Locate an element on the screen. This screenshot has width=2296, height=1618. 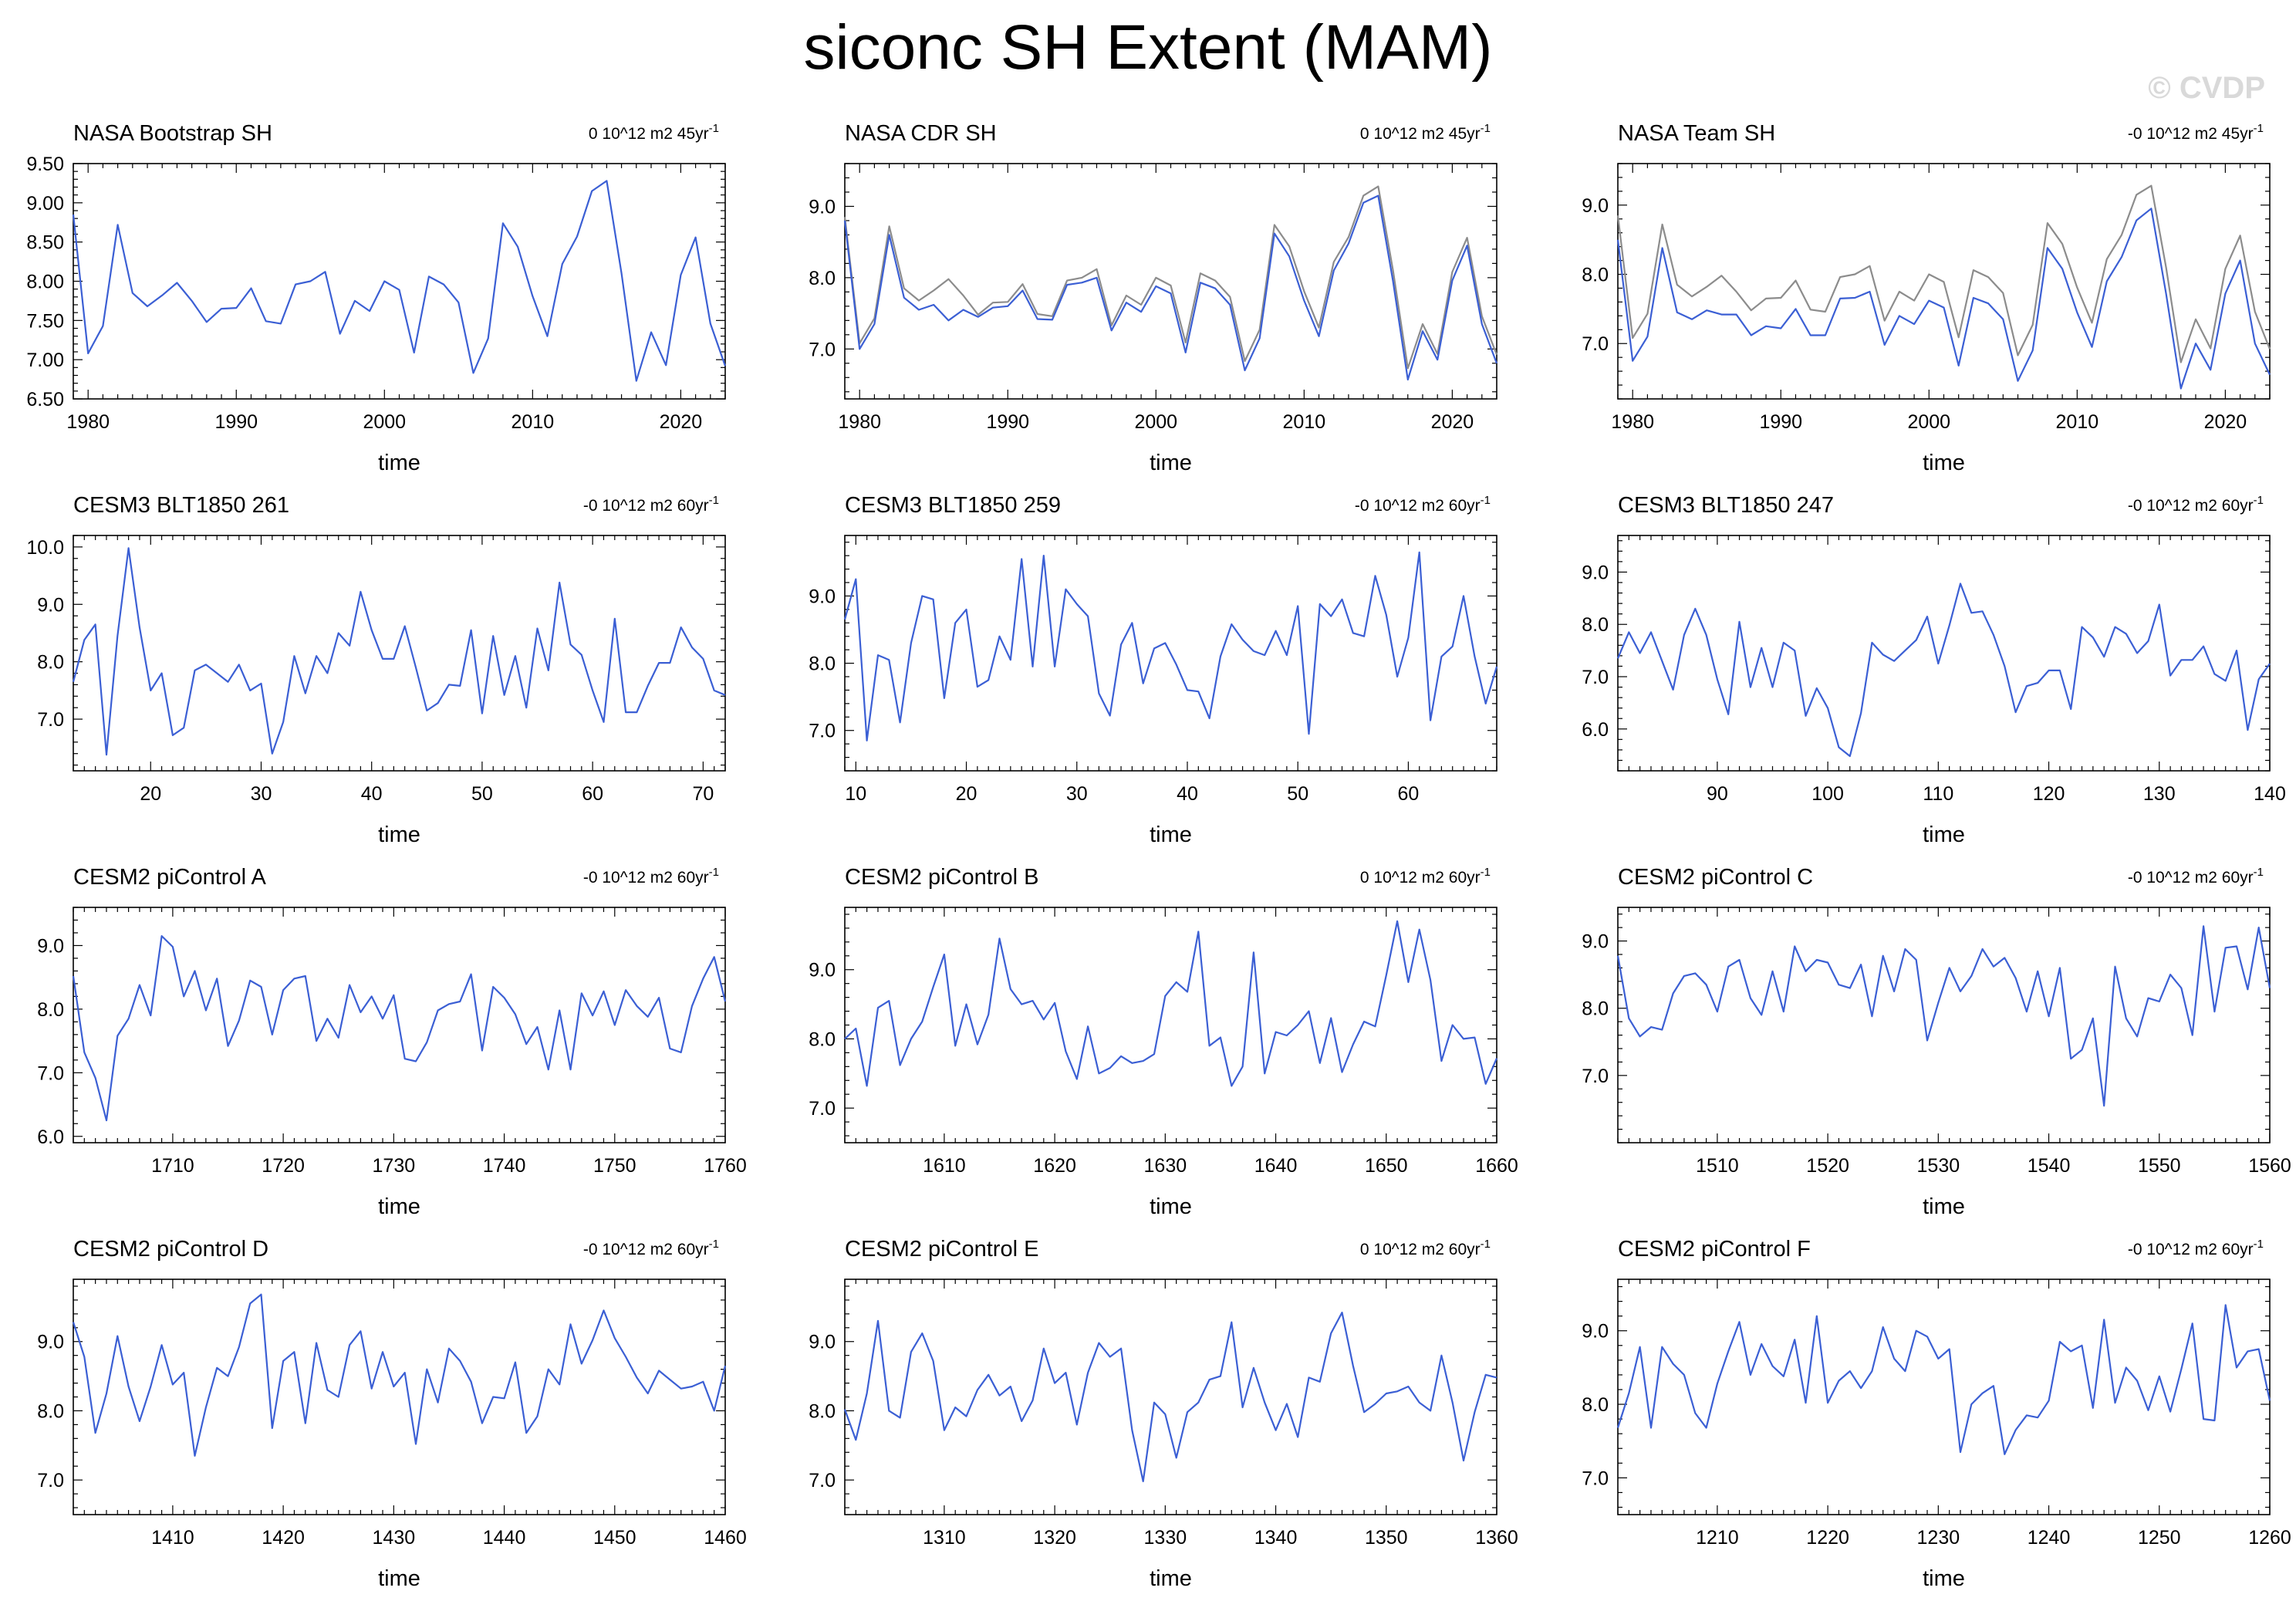
x-tick-label: 1720 is located at coordinates (283, 1166).